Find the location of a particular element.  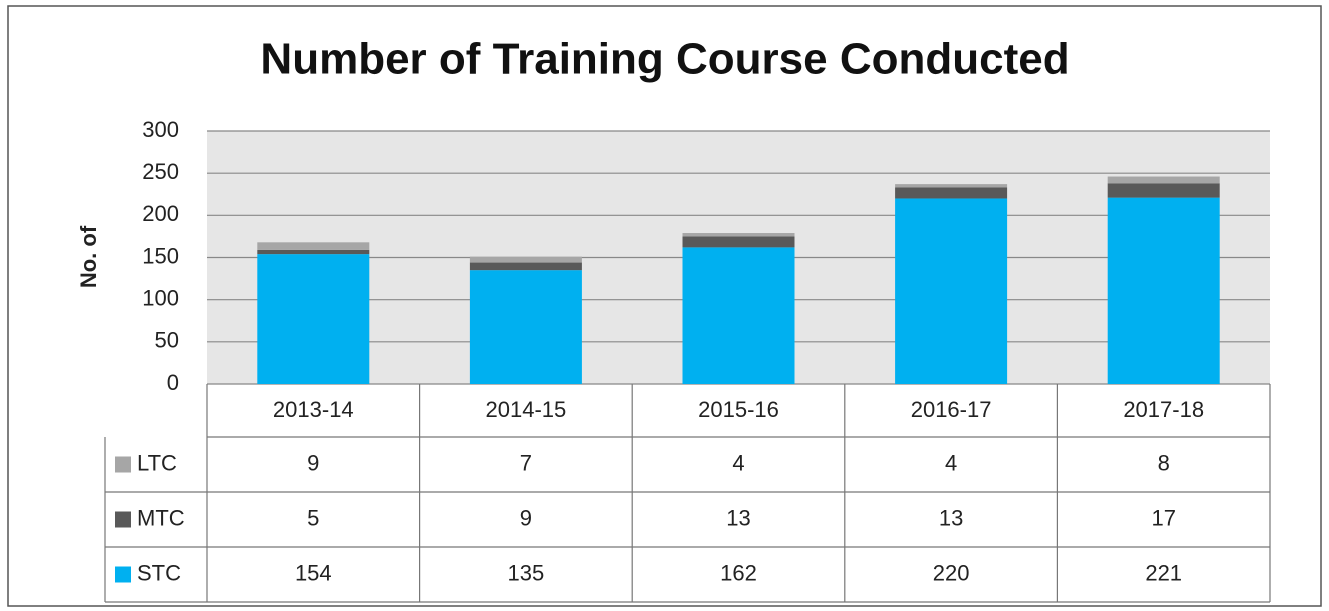

x-tick-label: 2014-15 is located at coordinates (526, 409).